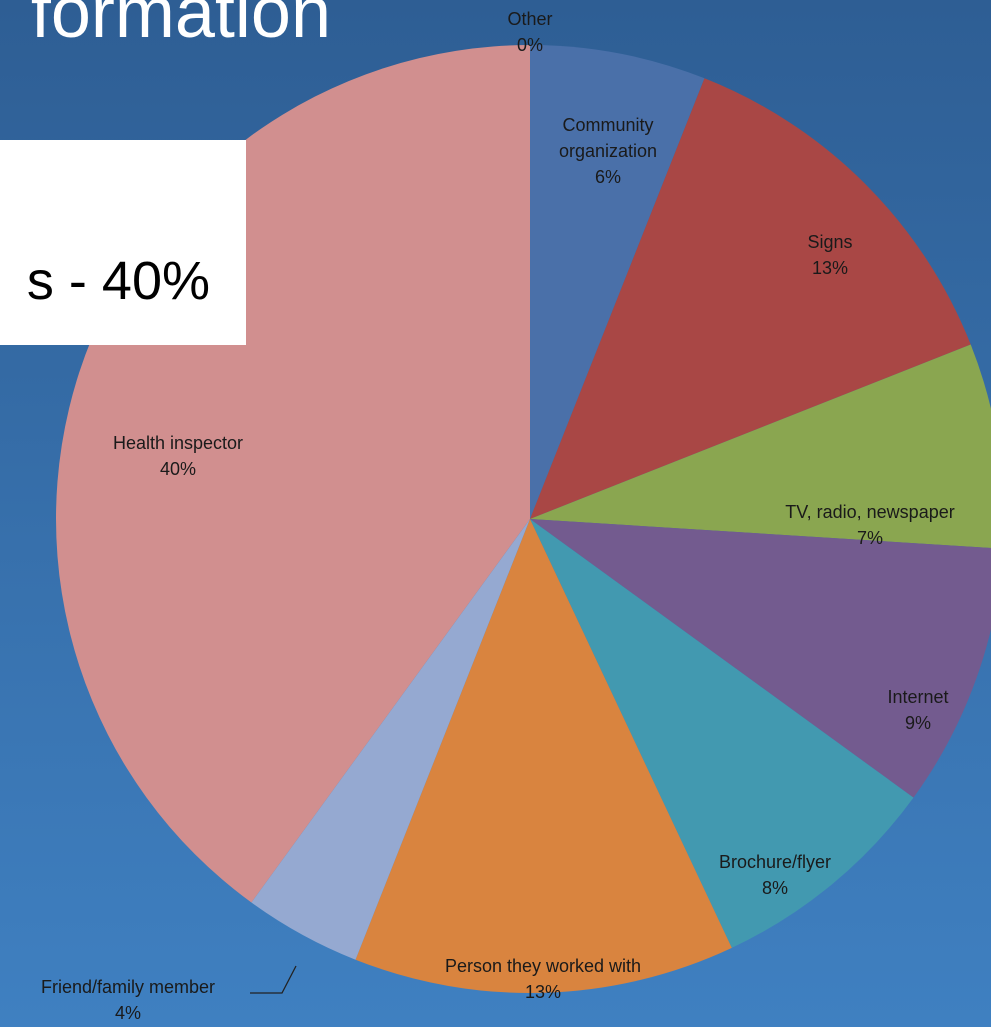 Image resolution: width=991 pixels, height=1027 pixels. I want to click on slice-label: Community organization 6%, so click(608, 151).